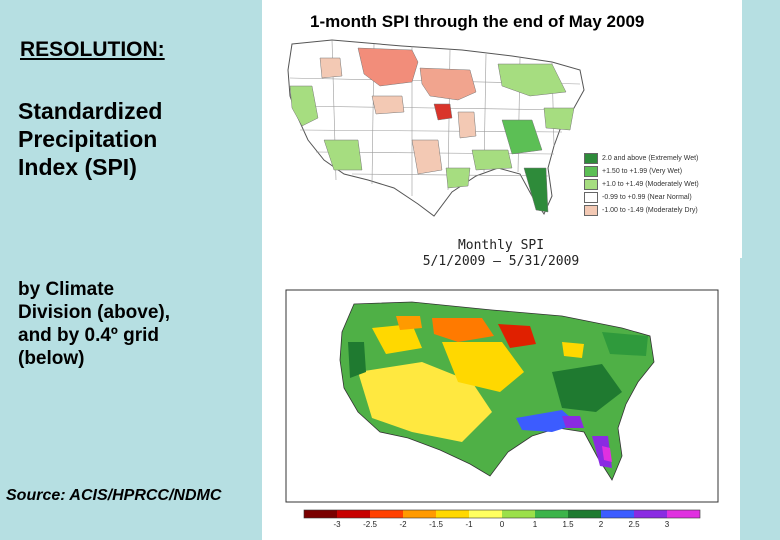 Image resolution: width=780 pixels, height=540 pixels. What do you see at coordinates (667, 524) in the screenshot?
I see `colorbar-tick: 3` at bounding box center [667, 524].